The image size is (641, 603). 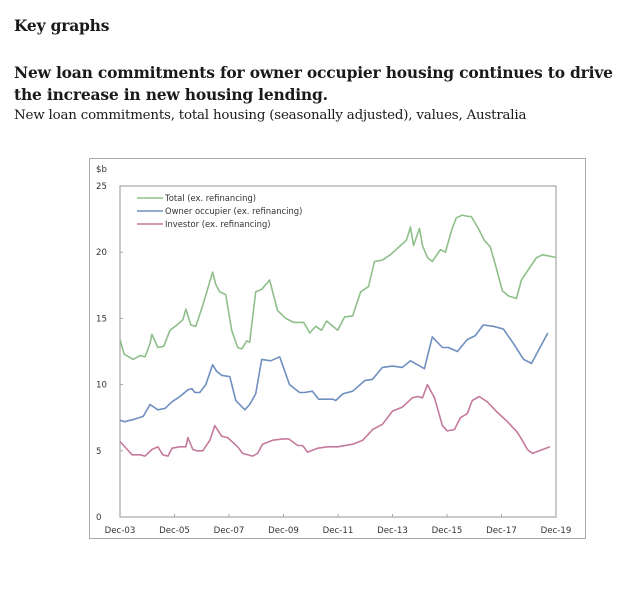 What do you see at coordinates (335, 420) in the screenshot?
I see `series-line-investor` at bounding box center [335, 420].